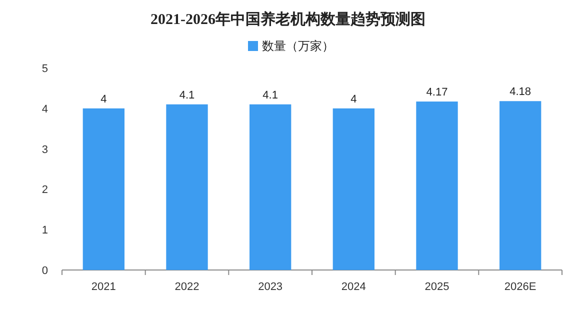  What do you see at coordinates (45, 271) in the screenshot?
I see `y-tick-label: 0` at bounding box center [45, 271].